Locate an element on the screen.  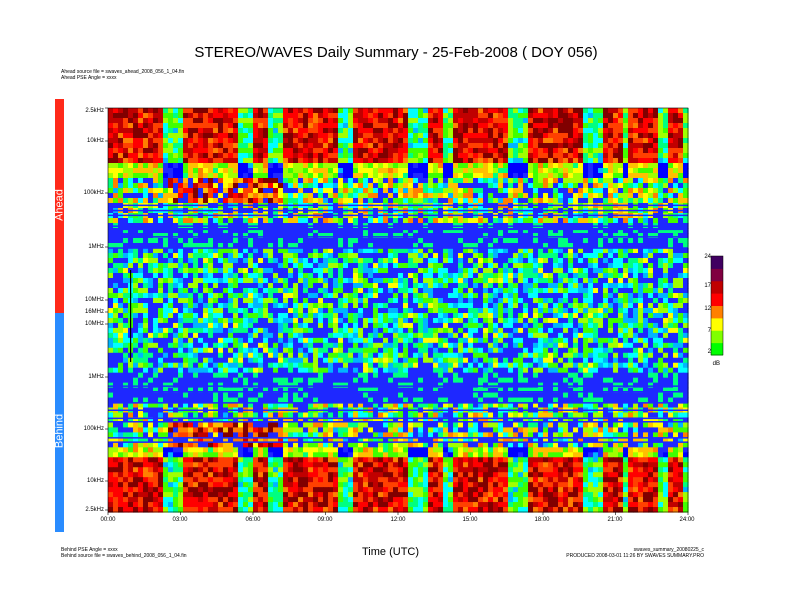
xtick-0600: 06:00 is located at coordinates (253, 520).